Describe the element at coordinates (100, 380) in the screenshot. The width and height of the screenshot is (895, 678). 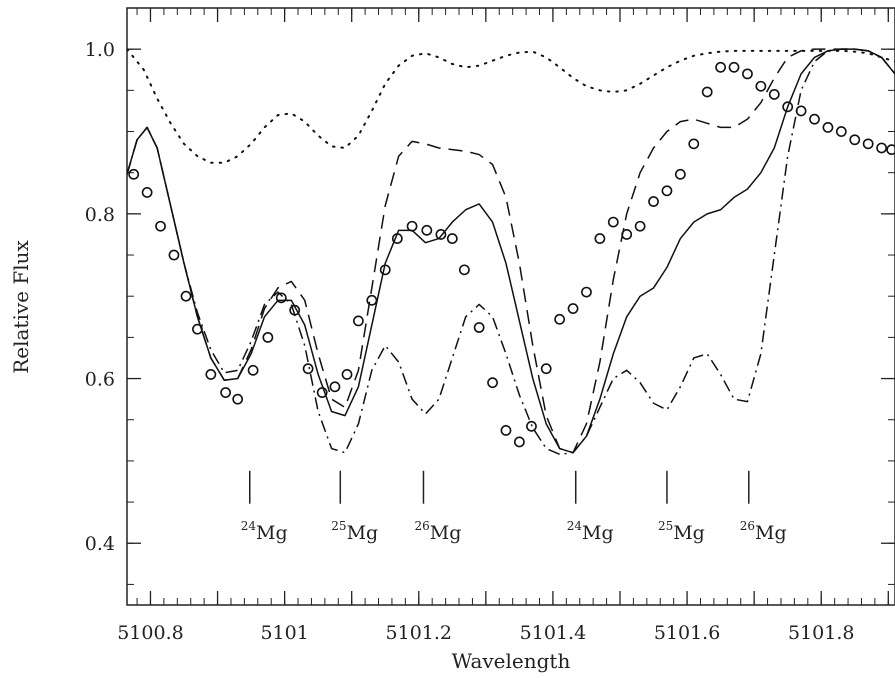
I see `y-tick-label: 0.6` at that location.